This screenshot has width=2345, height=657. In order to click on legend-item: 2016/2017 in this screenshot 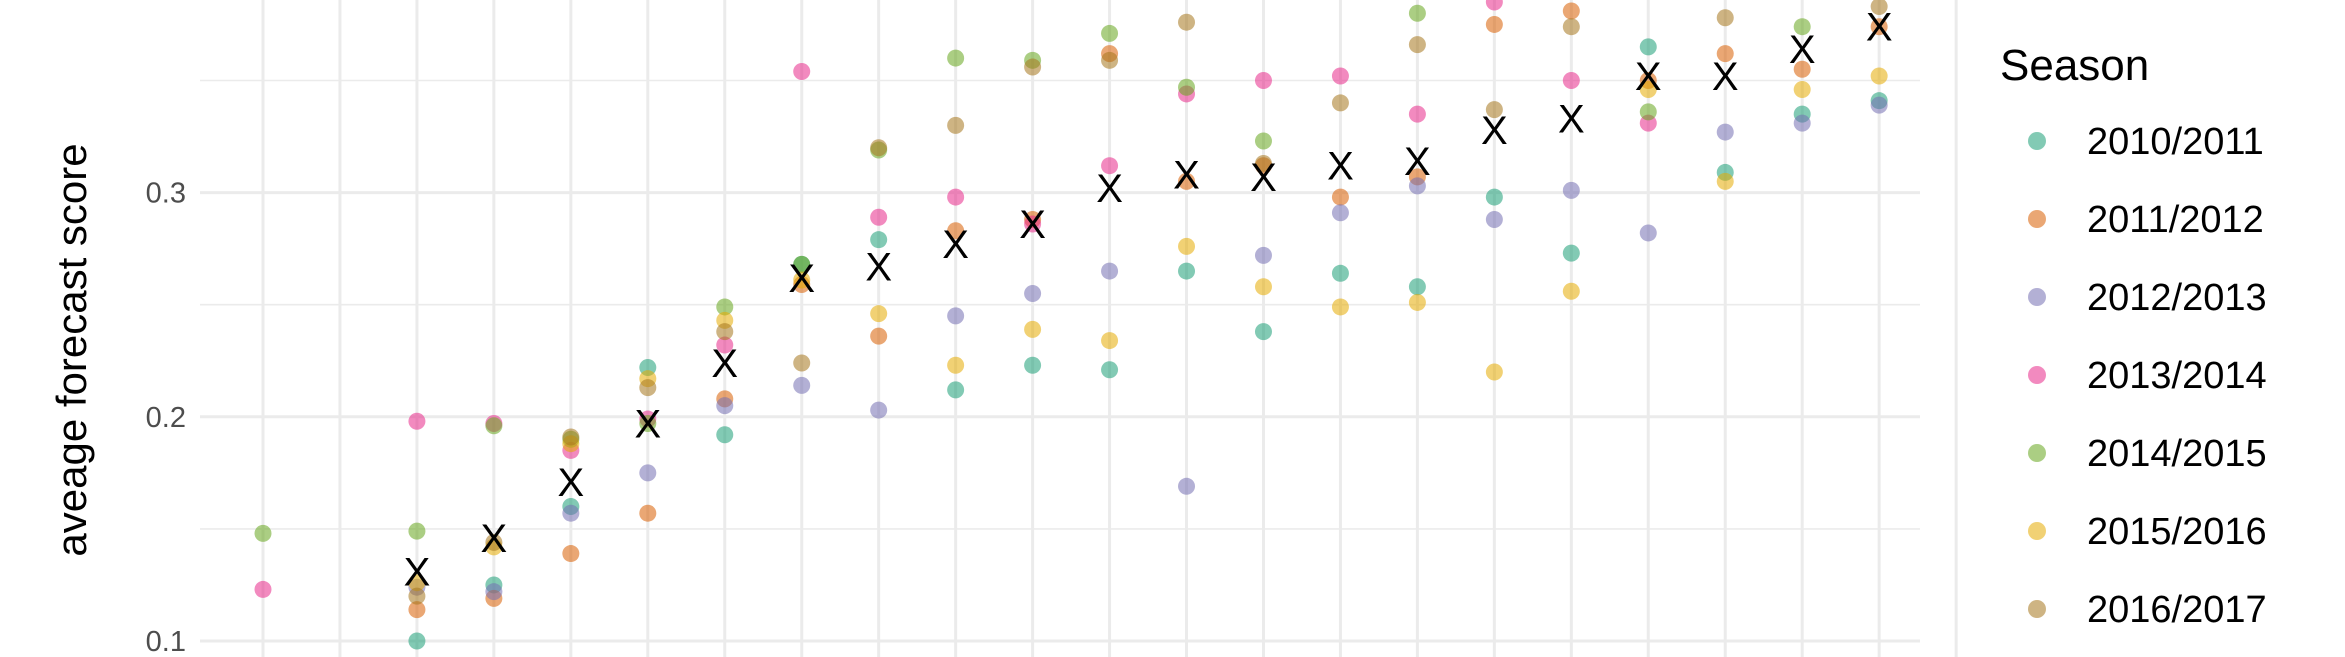, I will do `click(2147, 610)`.